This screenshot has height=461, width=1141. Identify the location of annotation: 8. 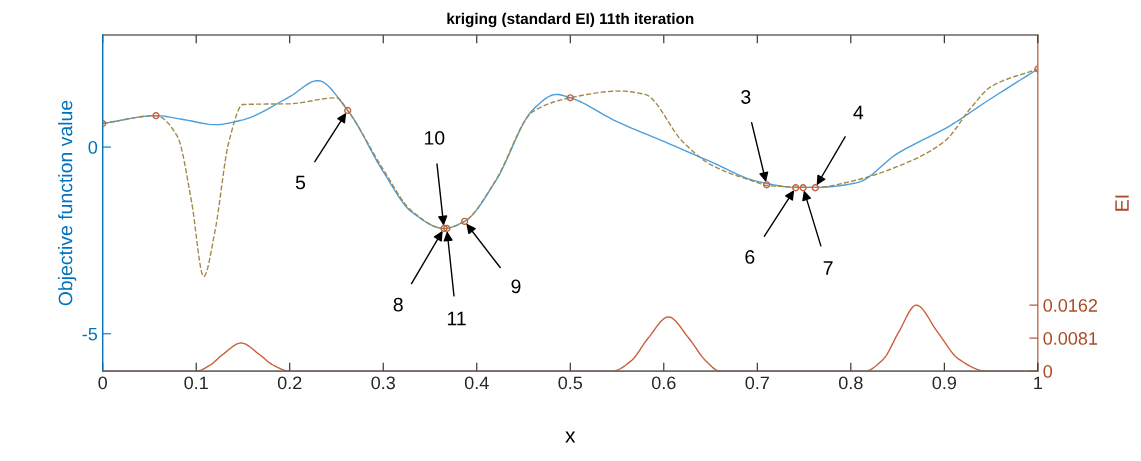
(398, 304).